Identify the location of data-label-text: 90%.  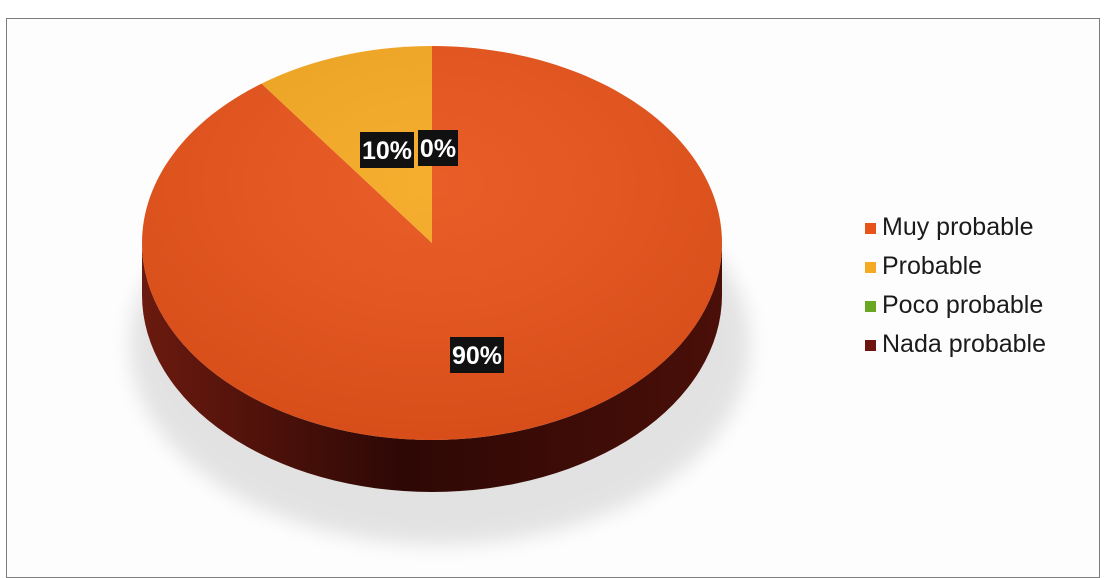
(477, 356).